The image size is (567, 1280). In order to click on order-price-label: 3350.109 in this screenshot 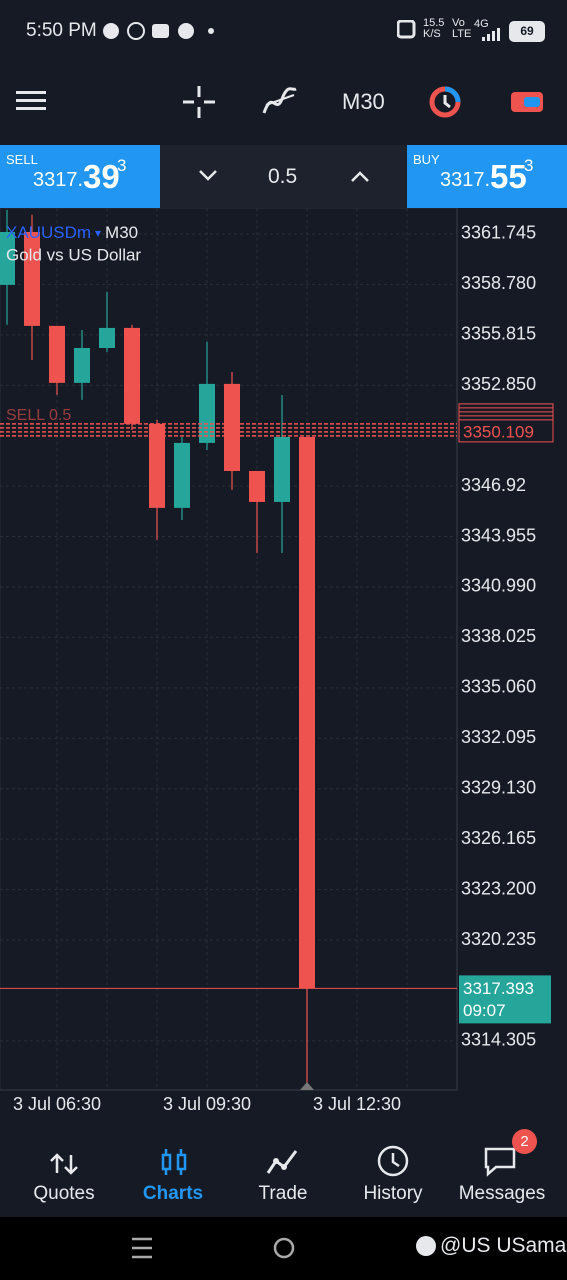, I will do `click(498, 431)`.